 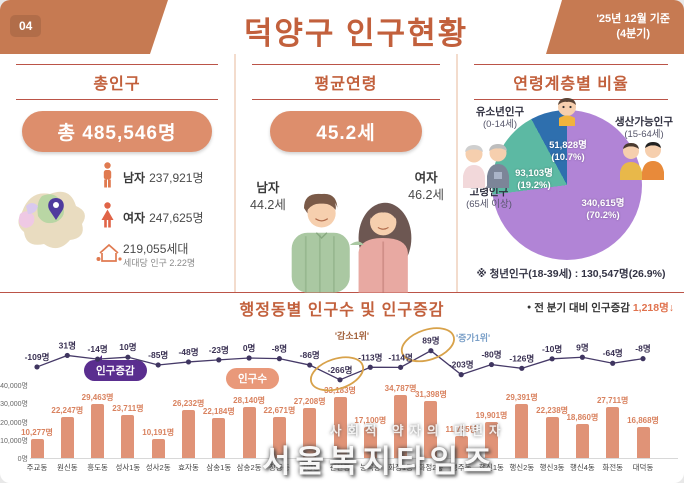 What do you see at coordinates (176, 178) in the screenshot?
I see `male-value: 237,921명` at bounding box center [176, 178].